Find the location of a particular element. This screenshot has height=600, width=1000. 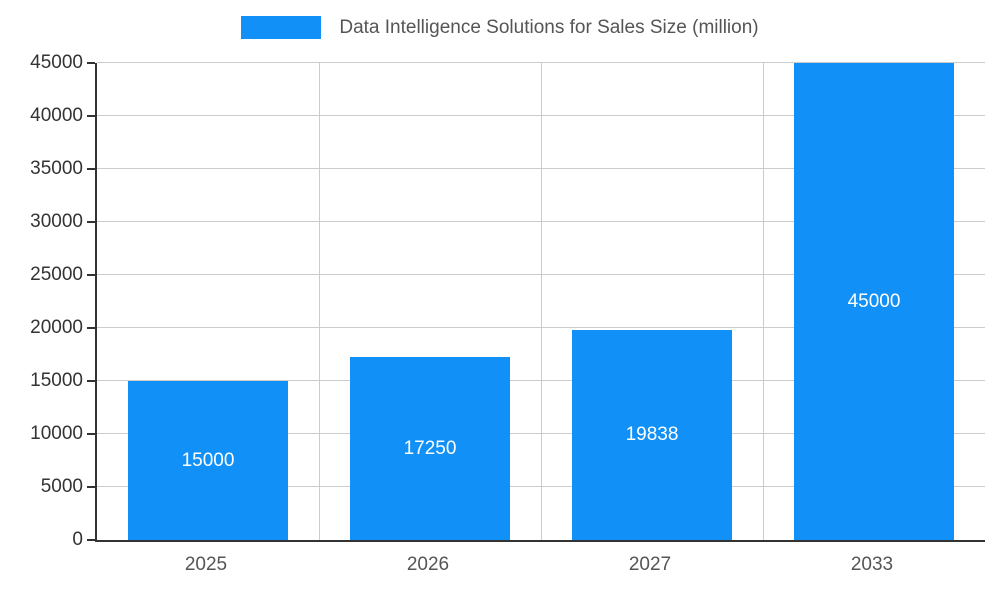

bar-value-label: 17250 is located at coordinates (430, 448).